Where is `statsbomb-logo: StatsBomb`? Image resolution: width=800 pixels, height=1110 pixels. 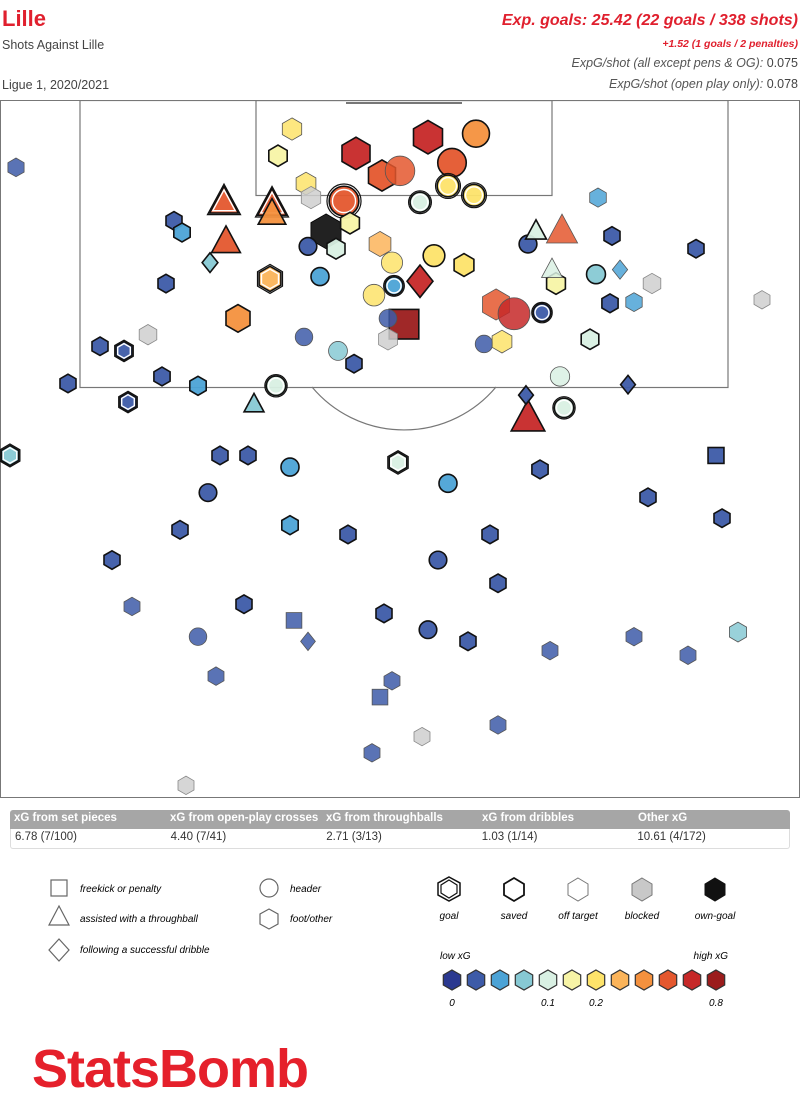 statsbomb-logo: StatsBomb is located at coordinates (170, 1069).